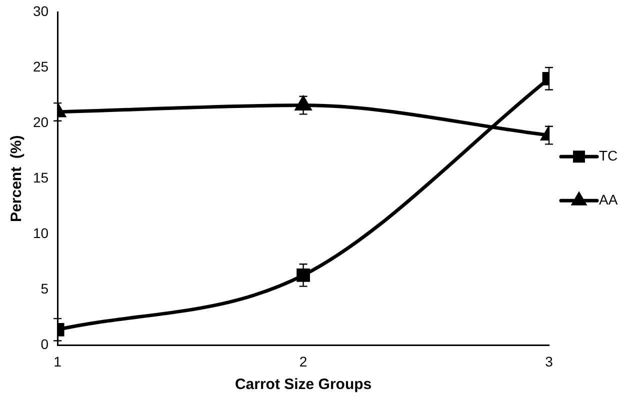 The height and width of the screenshot is (400, 627). I want to click on y-tick-label: 15, so click(40, 177).